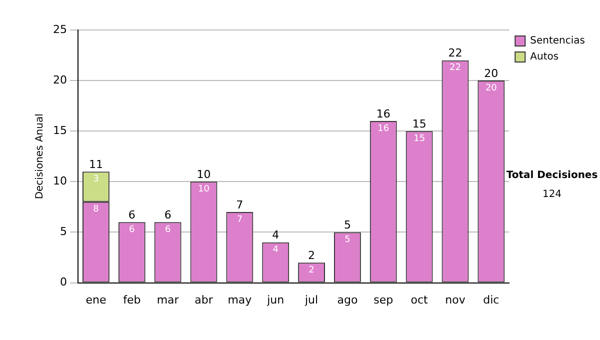 This screenshot has width=600, height=340. What do you see at coordinates (96, 299) in the screenshot?
I see `x-tick-label: ene` at bounding box center [96, 299].